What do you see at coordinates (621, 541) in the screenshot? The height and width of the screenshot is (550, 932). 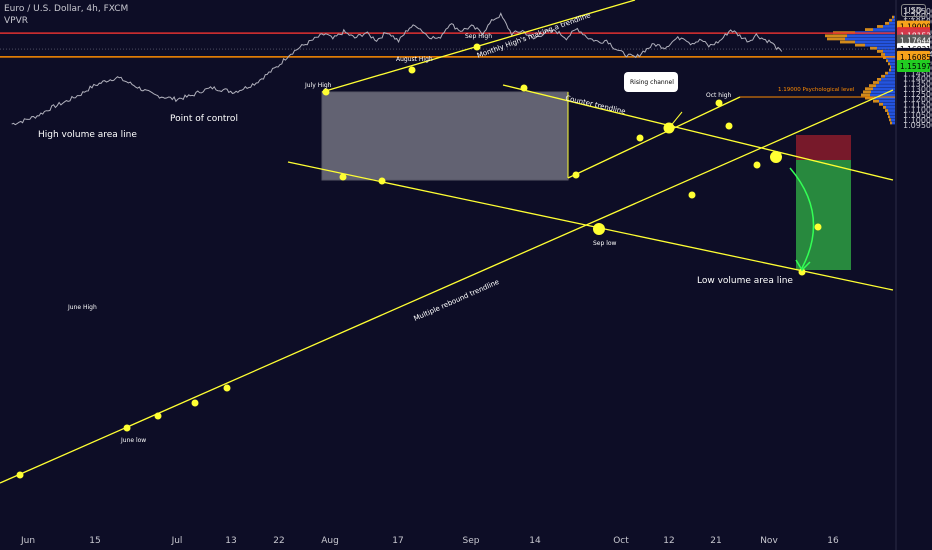 I see `x-tick-label: Oct` at bounding box center [621, 541].